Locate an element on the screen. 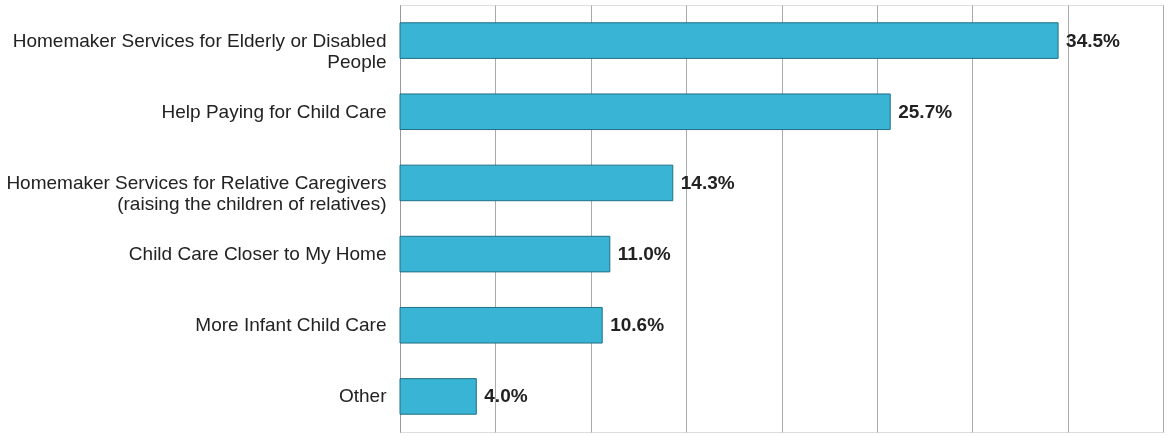 This screenshot has width=1175, height=437. data-label: 11.0% is located at coordinates (644, 254).